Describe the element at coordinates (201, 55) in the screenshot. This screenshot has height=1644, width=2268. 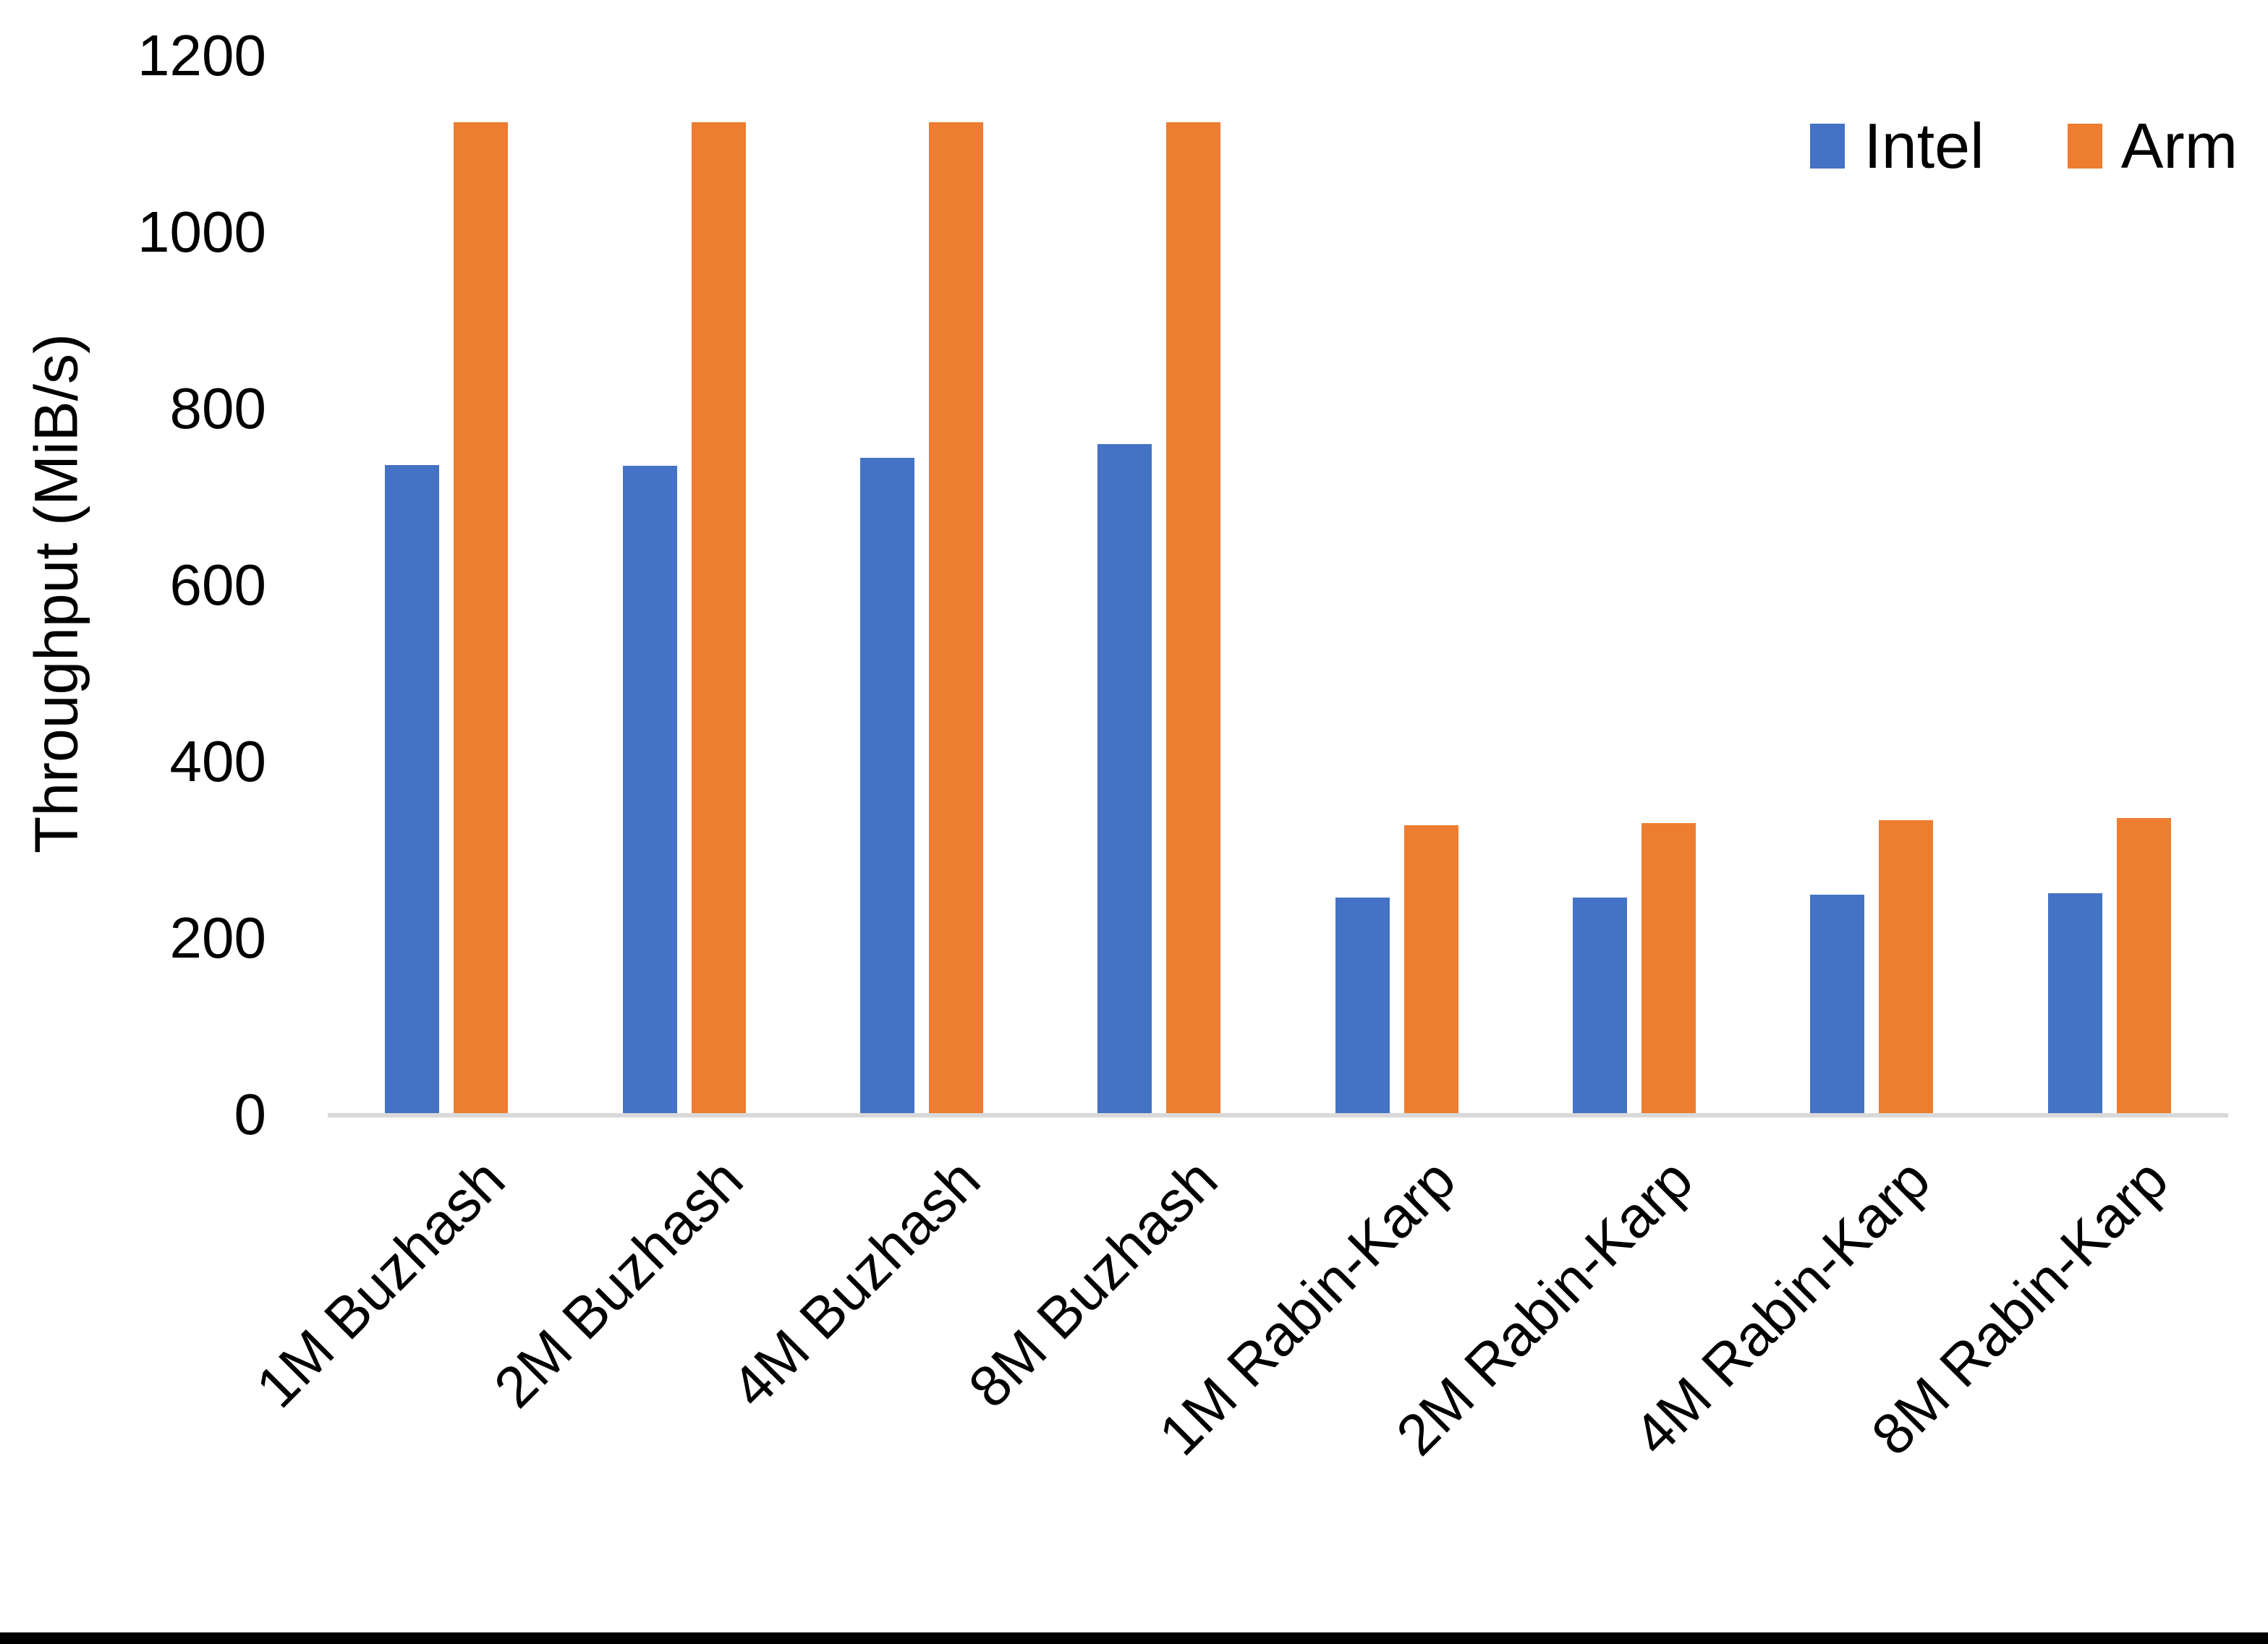
I see `y-tick-1200: 1200` at that location.